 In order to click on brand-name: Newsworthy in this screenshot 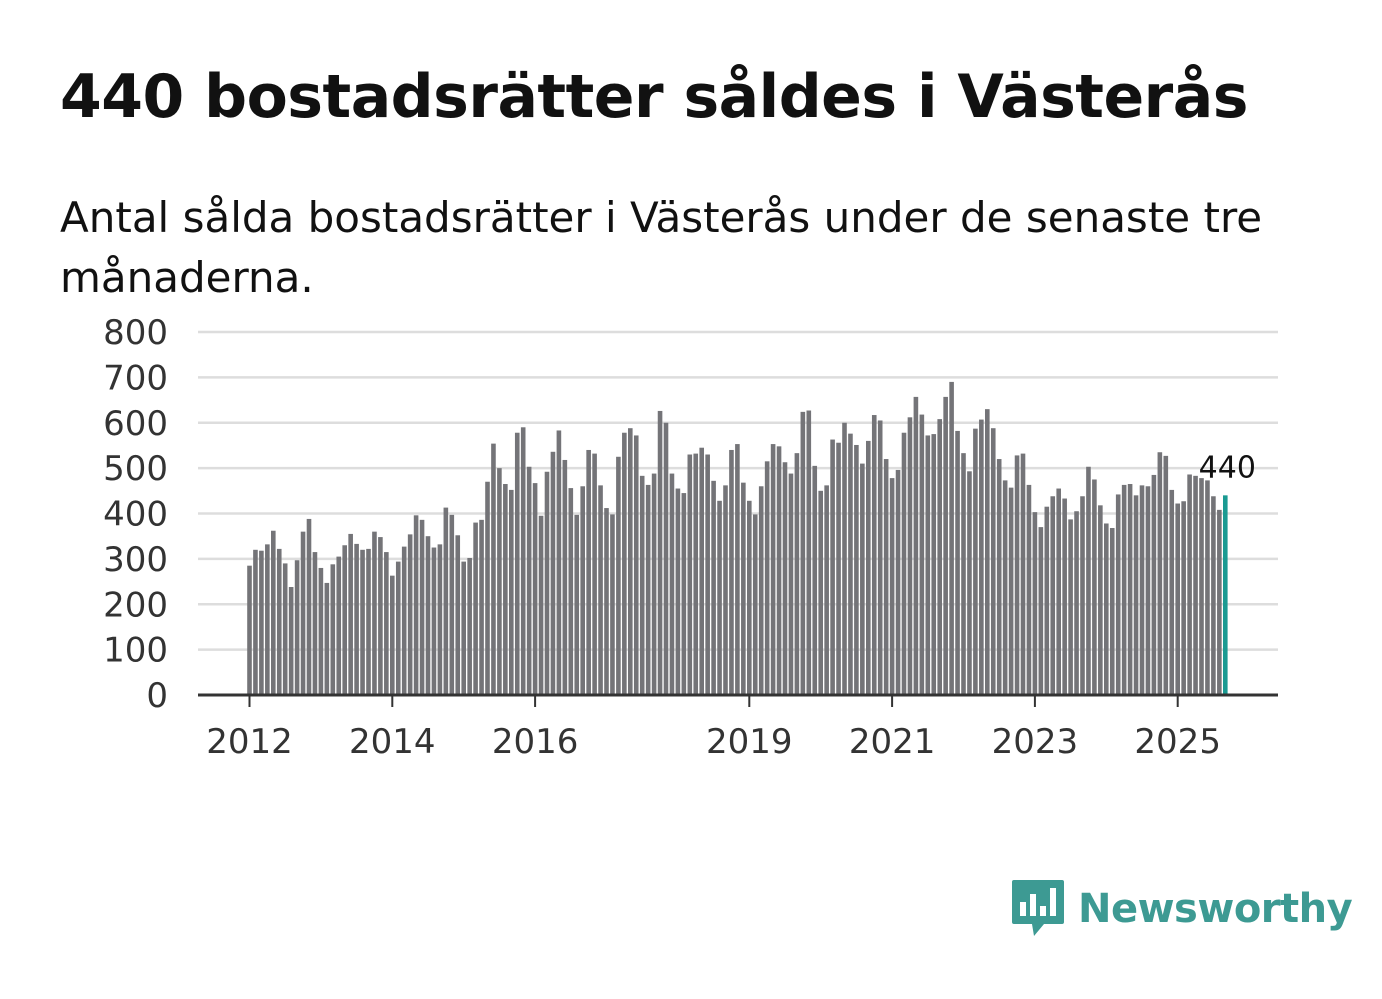, I will do `click(1215, 909)`.